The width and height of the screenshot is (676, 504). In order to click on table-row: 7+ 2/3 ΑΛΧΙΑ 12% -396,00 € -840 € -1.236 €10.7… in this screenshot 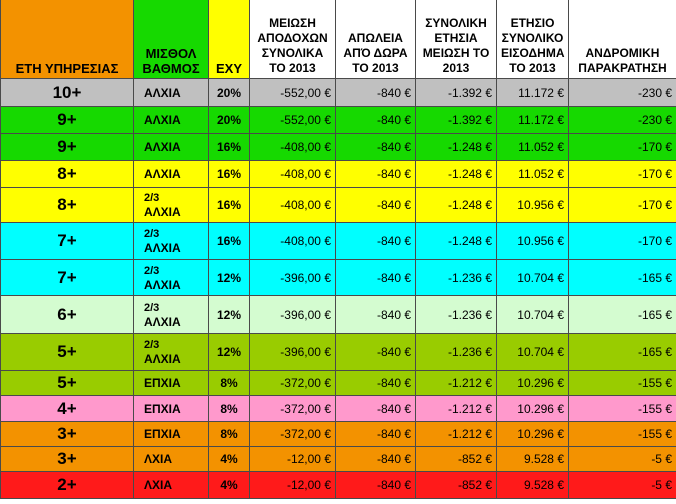, I will do `click(338, 277)`.